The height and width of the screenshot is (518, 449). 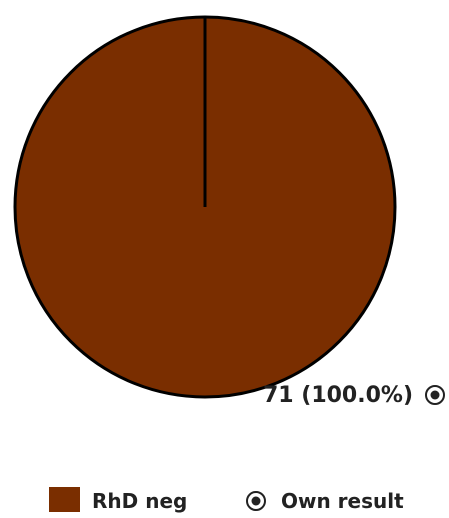 What do you see at coordinates (435, 395) in the screenshot?
I see `own-result-marker-icon` at bounding box center [435, 395].